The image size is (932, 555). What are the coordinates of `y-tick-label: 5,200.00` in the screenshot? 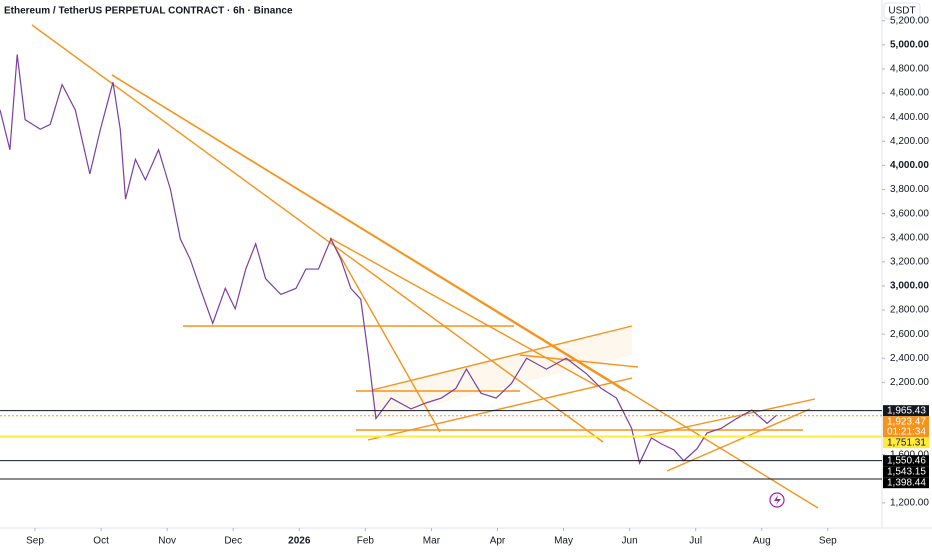 It's located at (909, 20).